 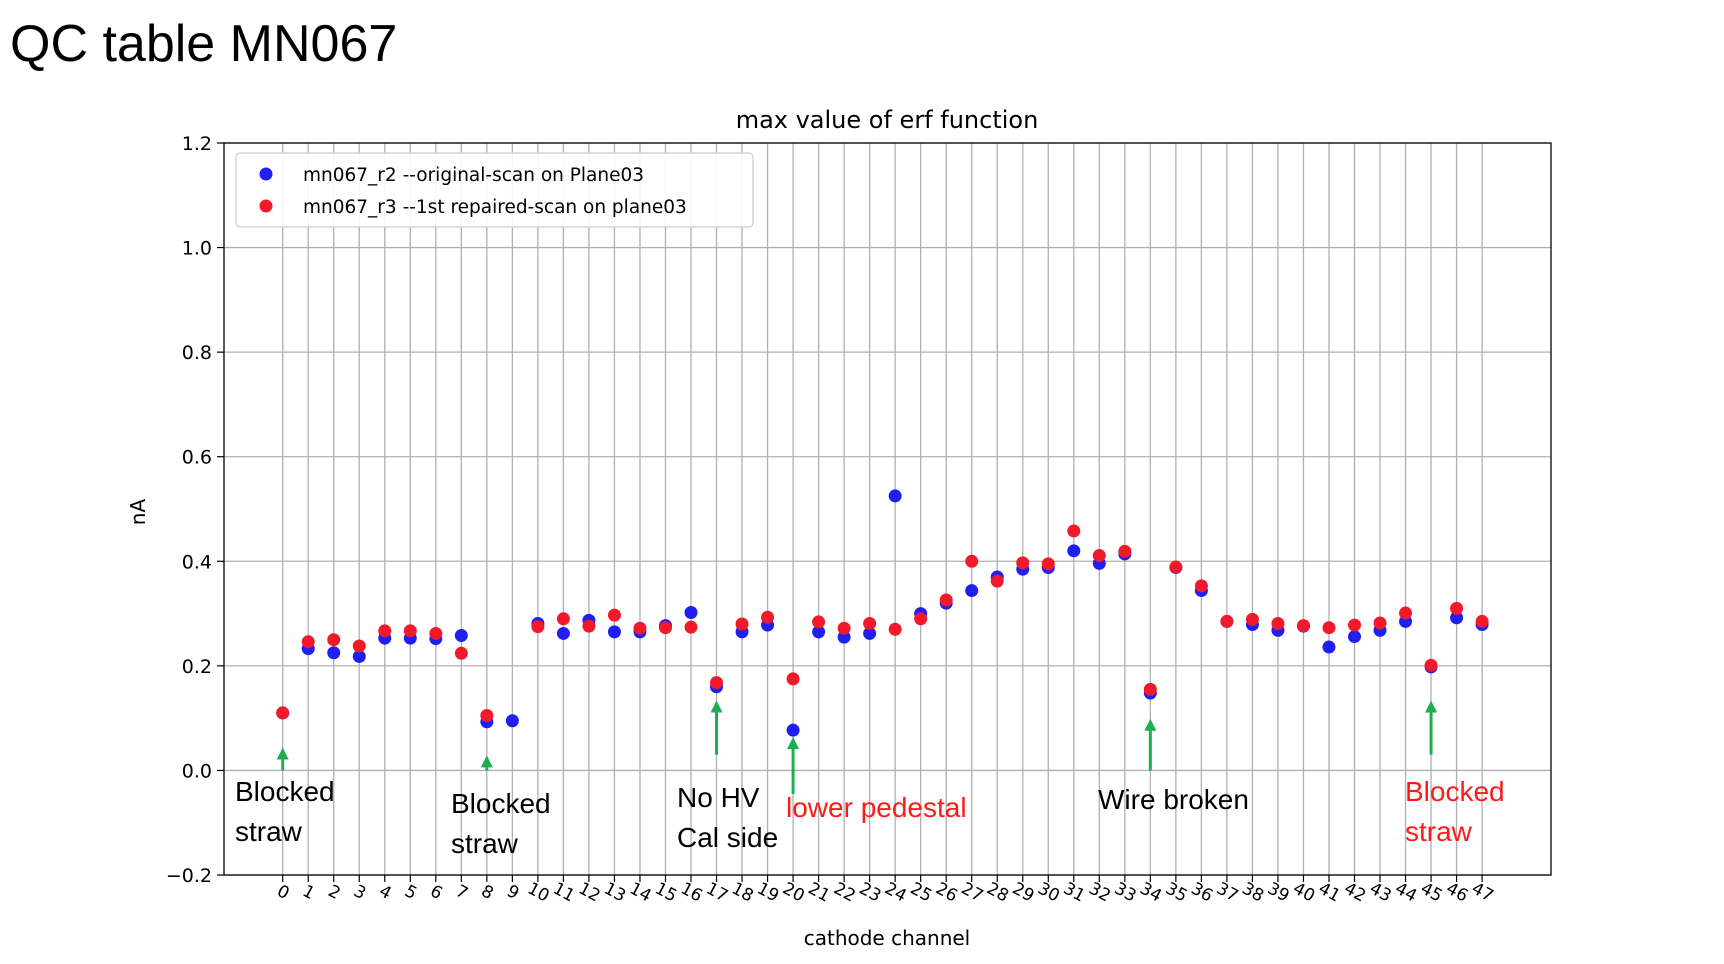 What do you see at coordinates (589, 893) in the screenshot?
I see `x-tick-label: 12` at bounding box center [589, 893].